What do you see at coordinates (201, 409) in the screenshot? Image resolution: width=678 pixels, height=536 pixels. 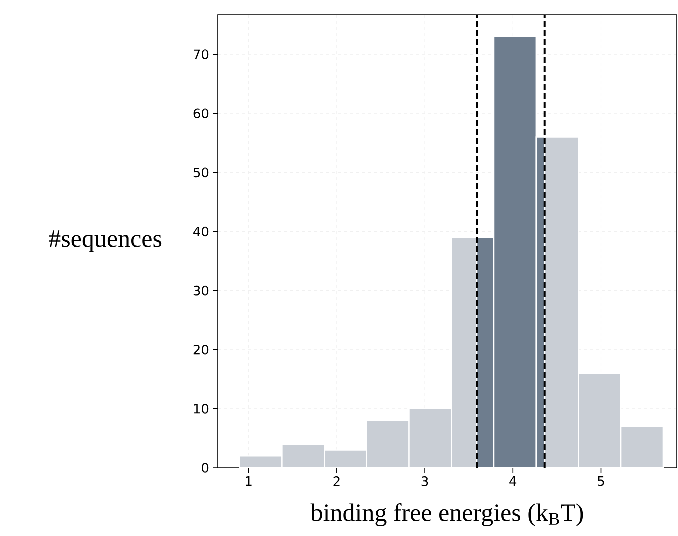 I see `y-tick-label: 10` at bounding box center [201, 409].